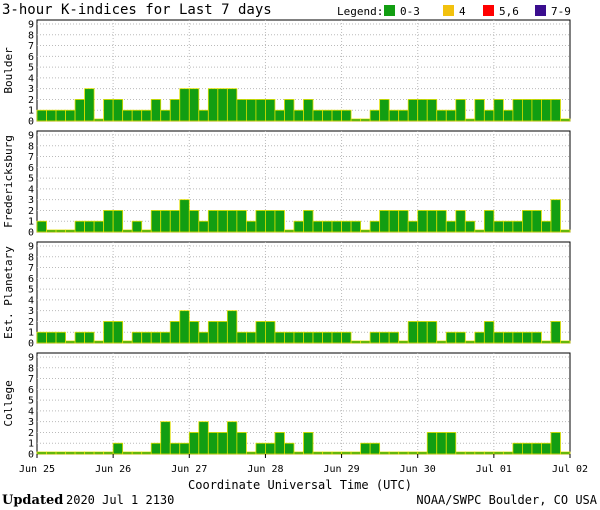  I want to click on updated-value: 2020 Jul 1 2130, so click(120, 500).